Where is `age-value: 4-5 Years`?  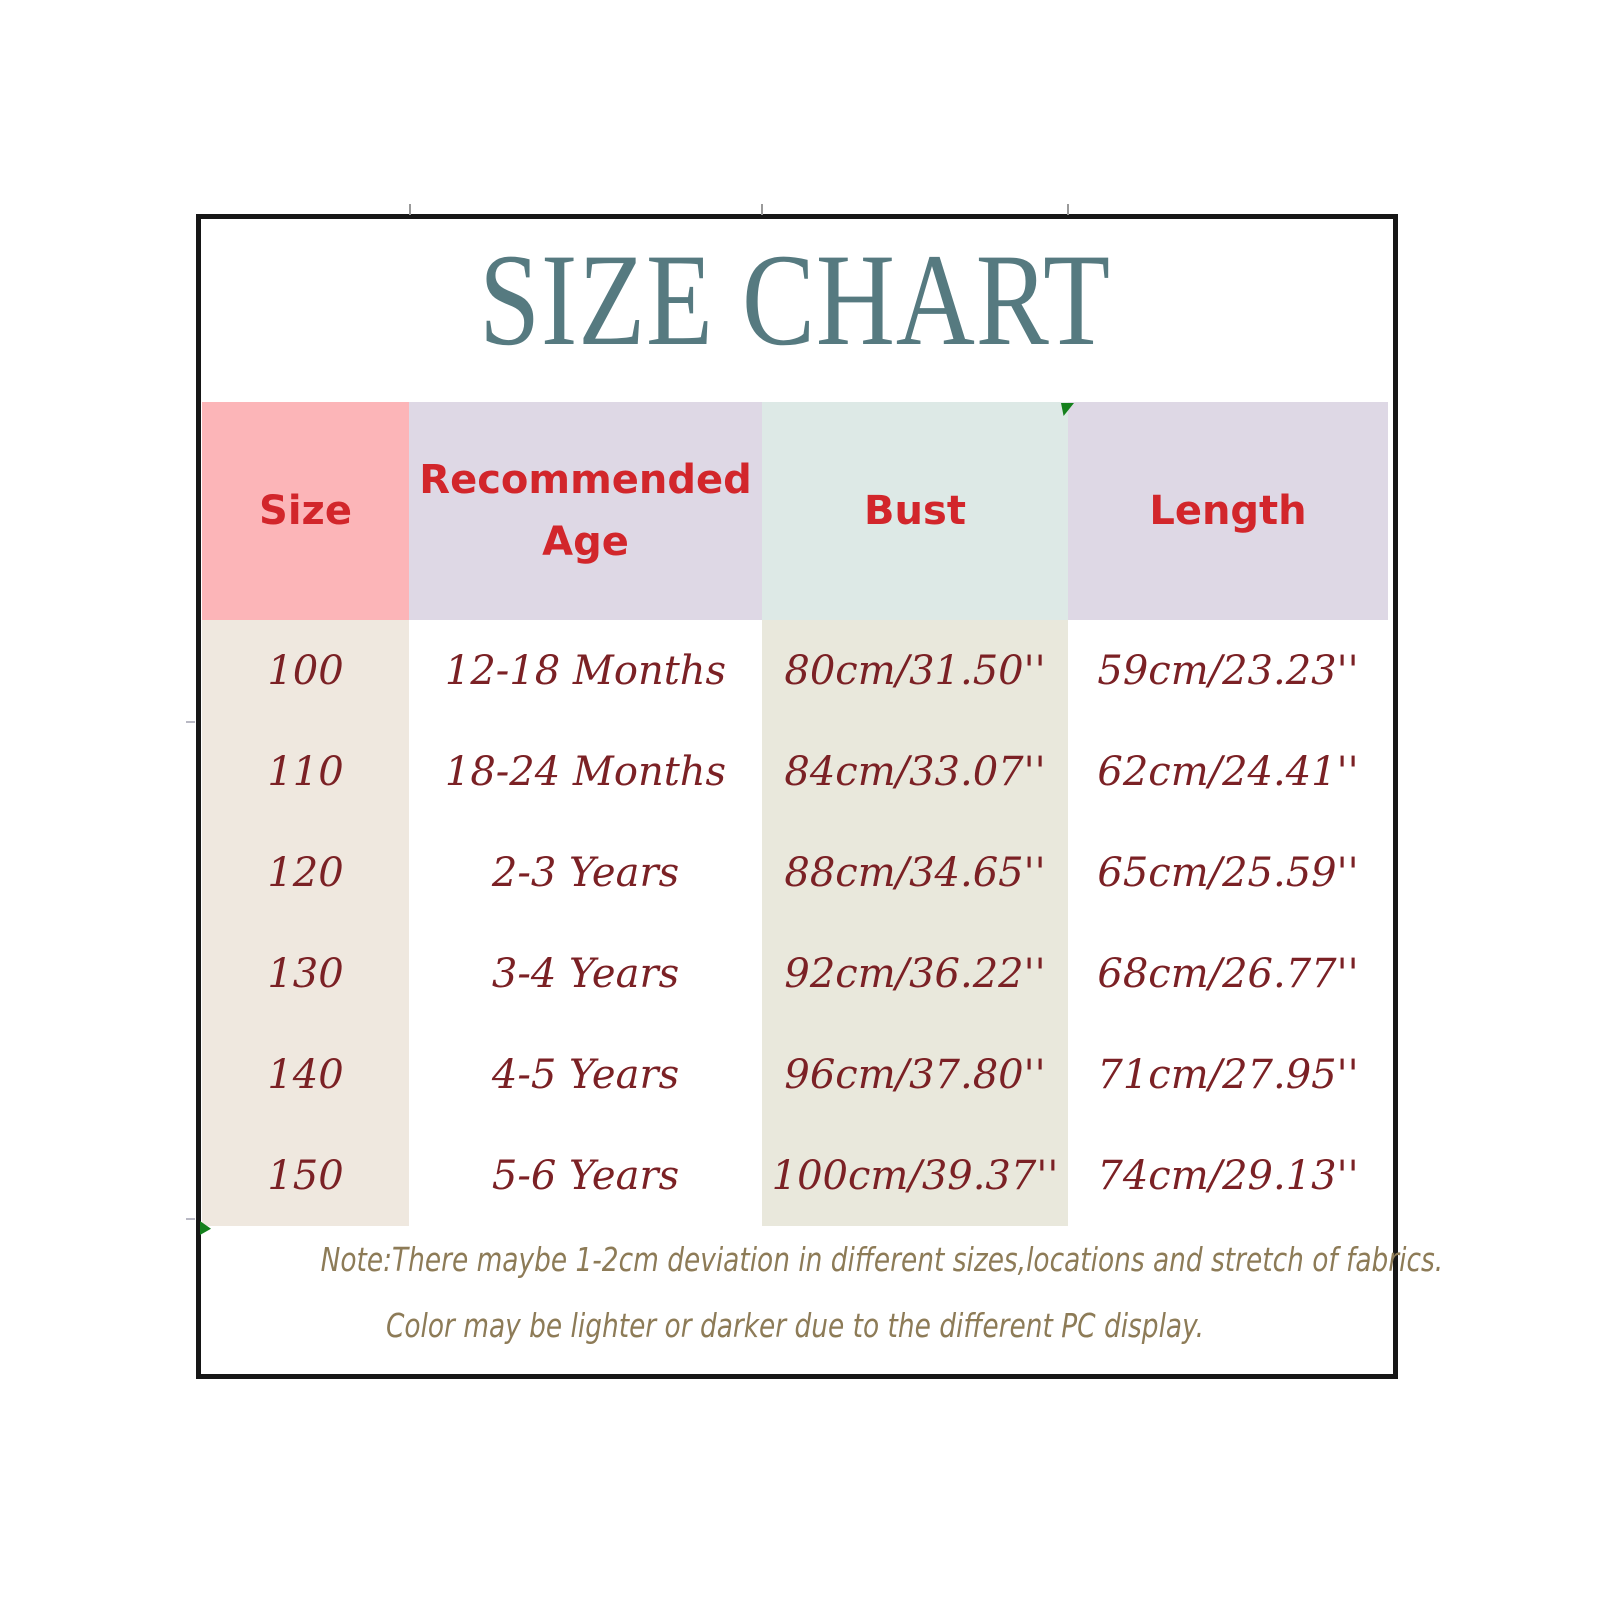
age-value: 4-5 Years is located at coordinates (585, 1074).